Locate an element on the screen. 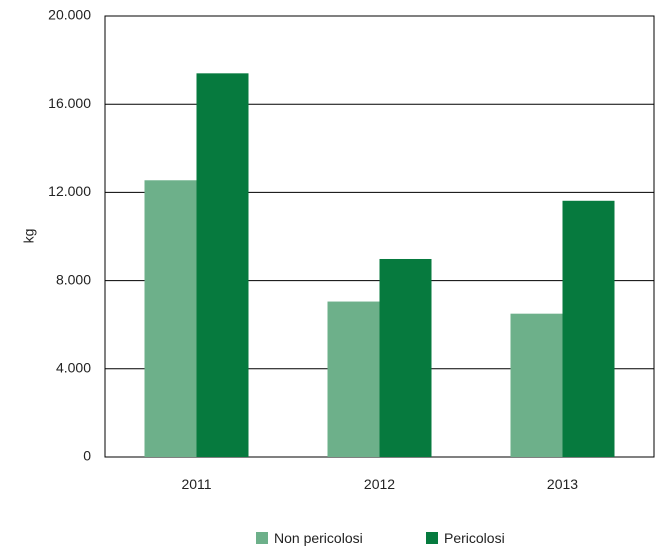  y-axis-title: kg is located at coordinates (29, 236).